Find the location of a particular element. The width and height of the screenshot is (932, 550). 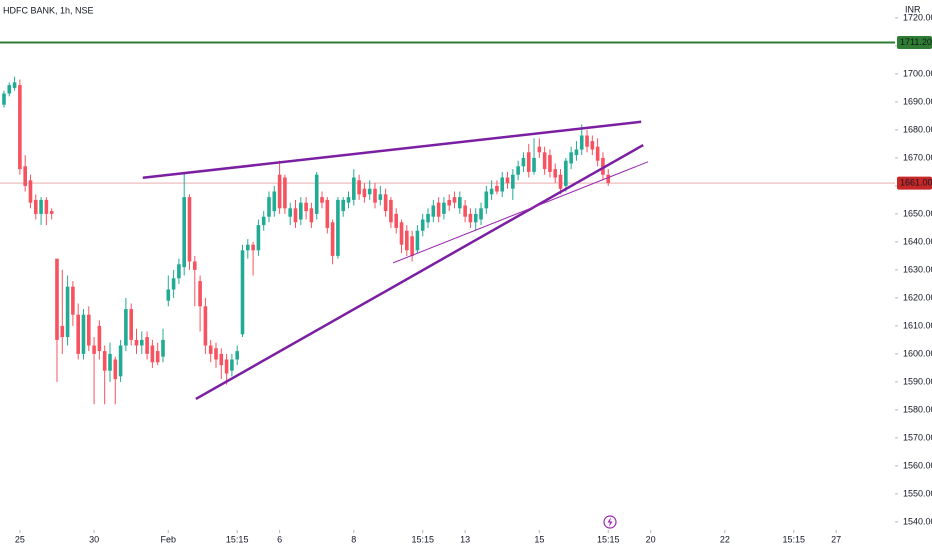

x-tick-label: 6 is located at coordinates (279, 539).